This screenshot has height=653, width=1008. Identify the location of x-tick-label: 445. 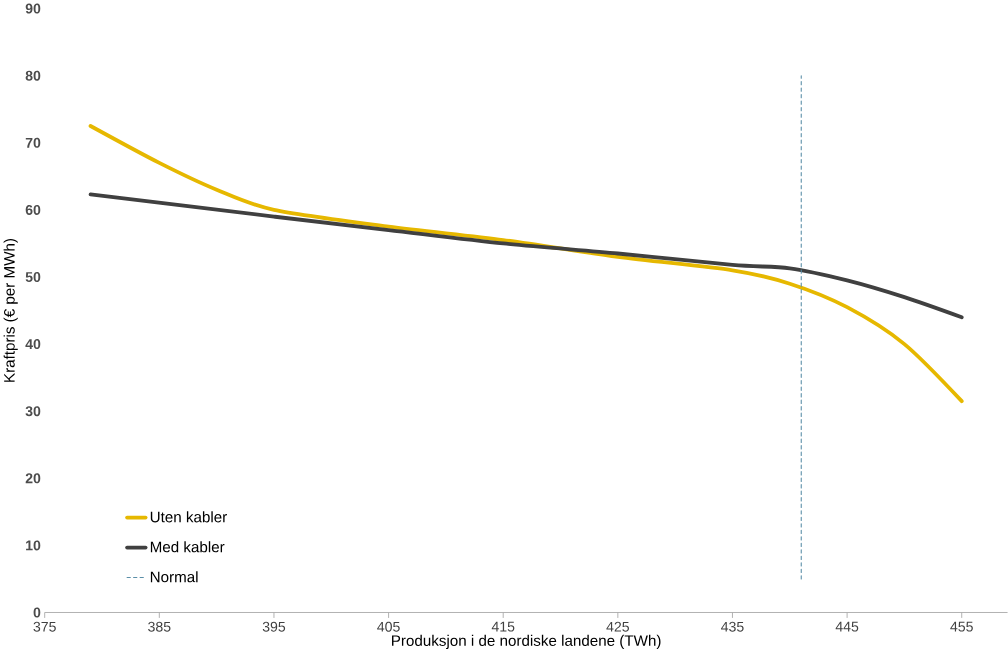
(847, 626).